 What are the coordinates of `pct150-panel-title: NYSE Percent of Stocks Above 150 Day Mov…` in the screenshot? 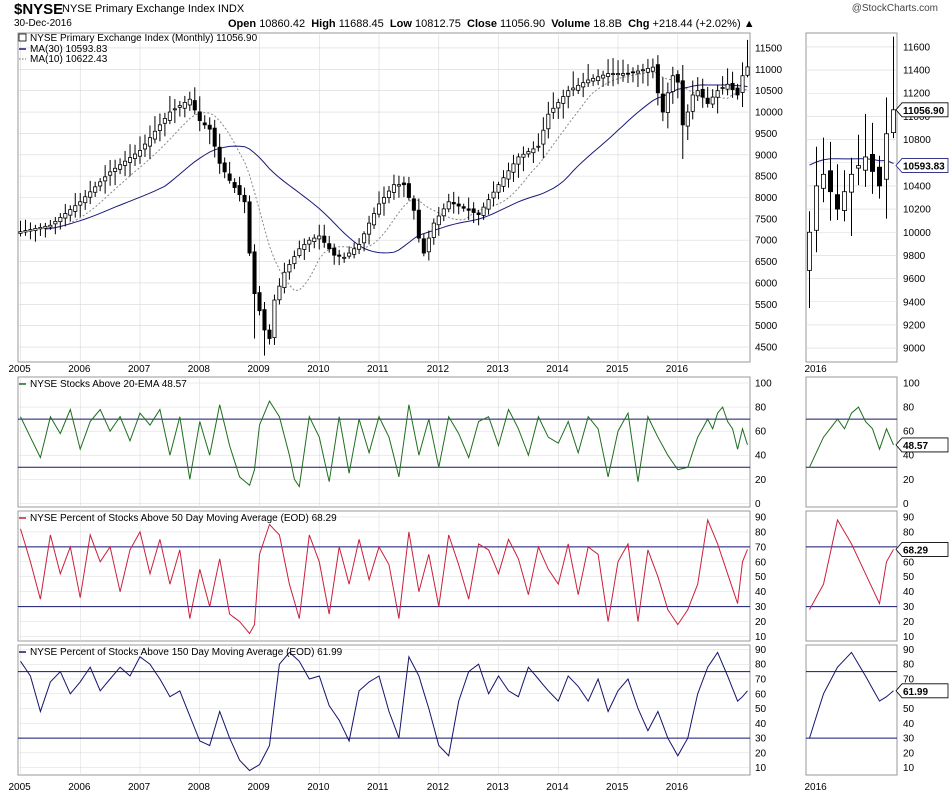 It's located at (186, 652).